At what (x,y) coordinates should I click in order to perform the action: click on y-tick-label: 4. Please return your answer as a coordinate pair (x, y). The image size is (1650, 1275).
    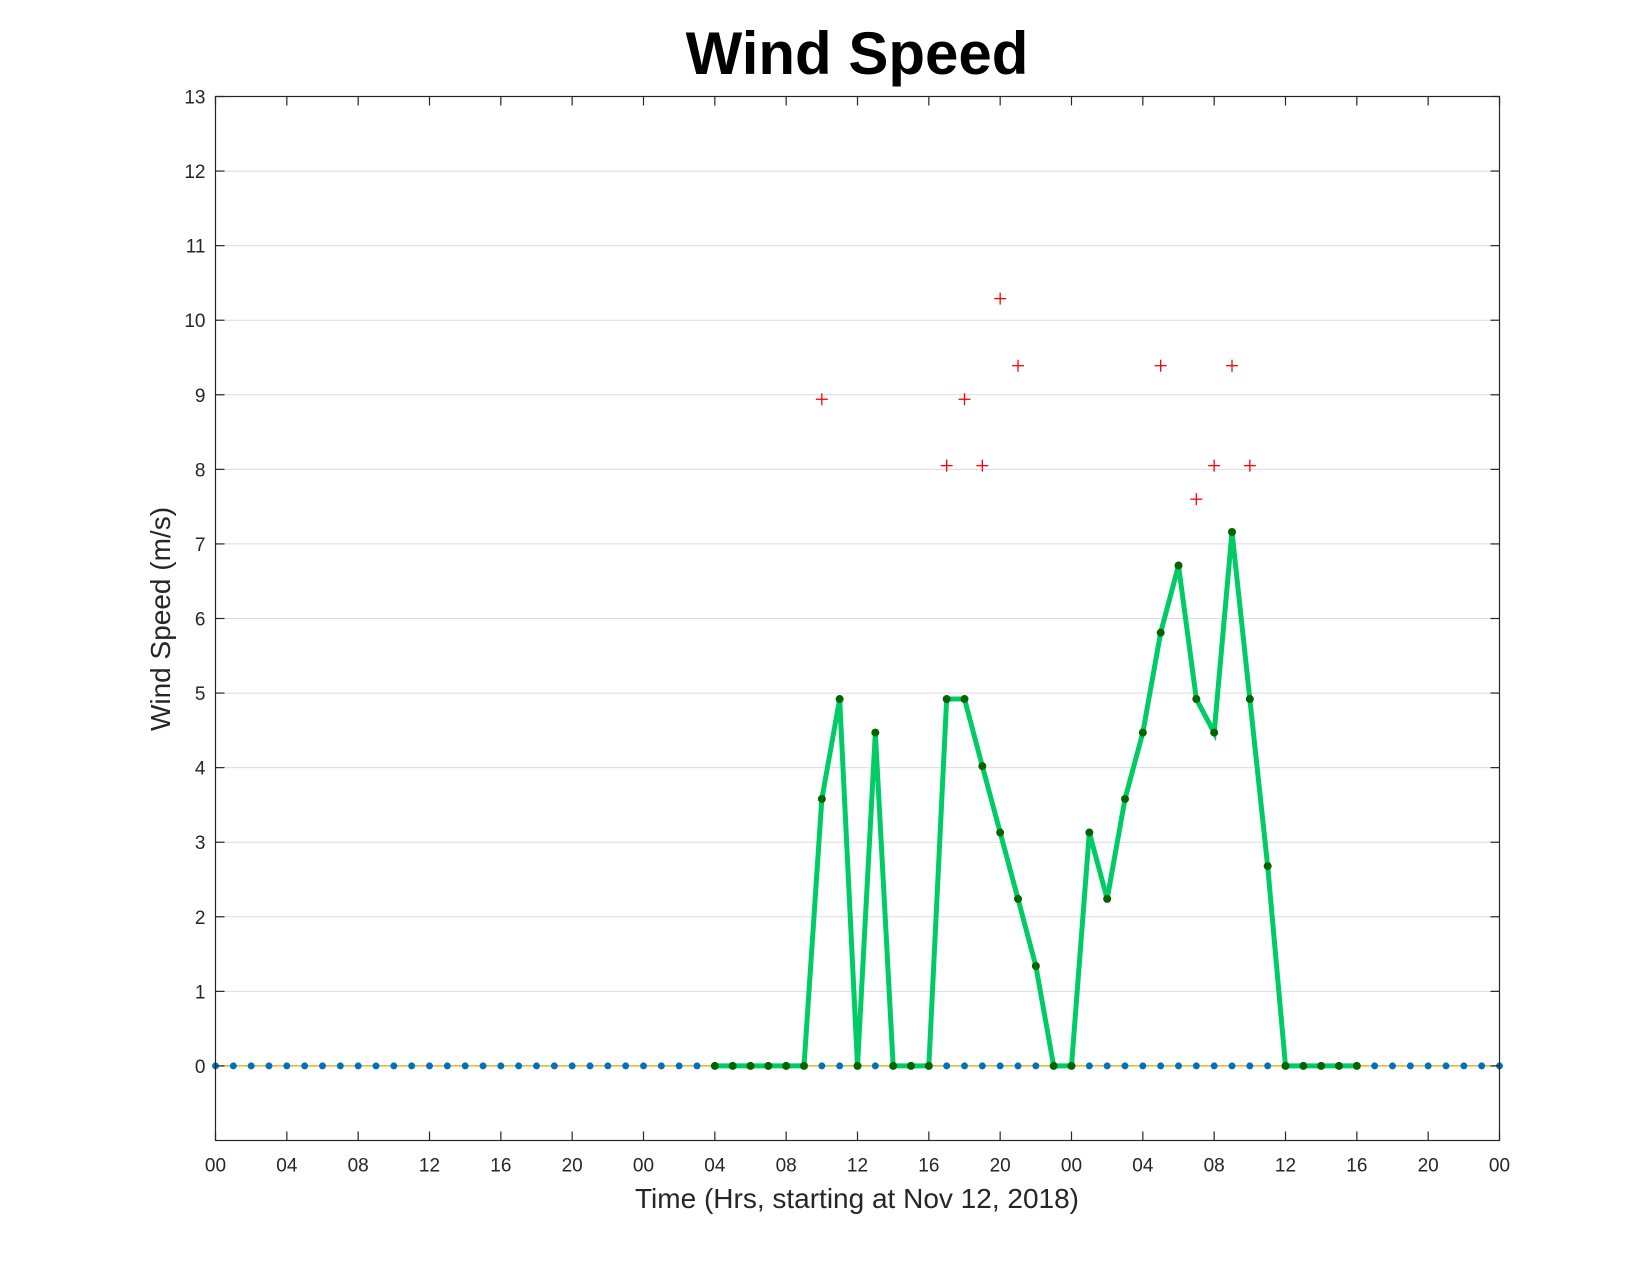
    Looking at the image, I should click on (200, 769).